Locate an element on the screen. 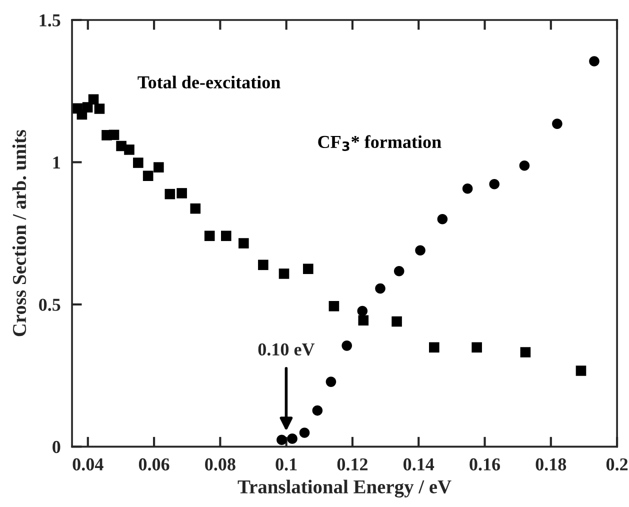  x-axis-title: Translational Energy / eV is located at coordinates (345, 489).